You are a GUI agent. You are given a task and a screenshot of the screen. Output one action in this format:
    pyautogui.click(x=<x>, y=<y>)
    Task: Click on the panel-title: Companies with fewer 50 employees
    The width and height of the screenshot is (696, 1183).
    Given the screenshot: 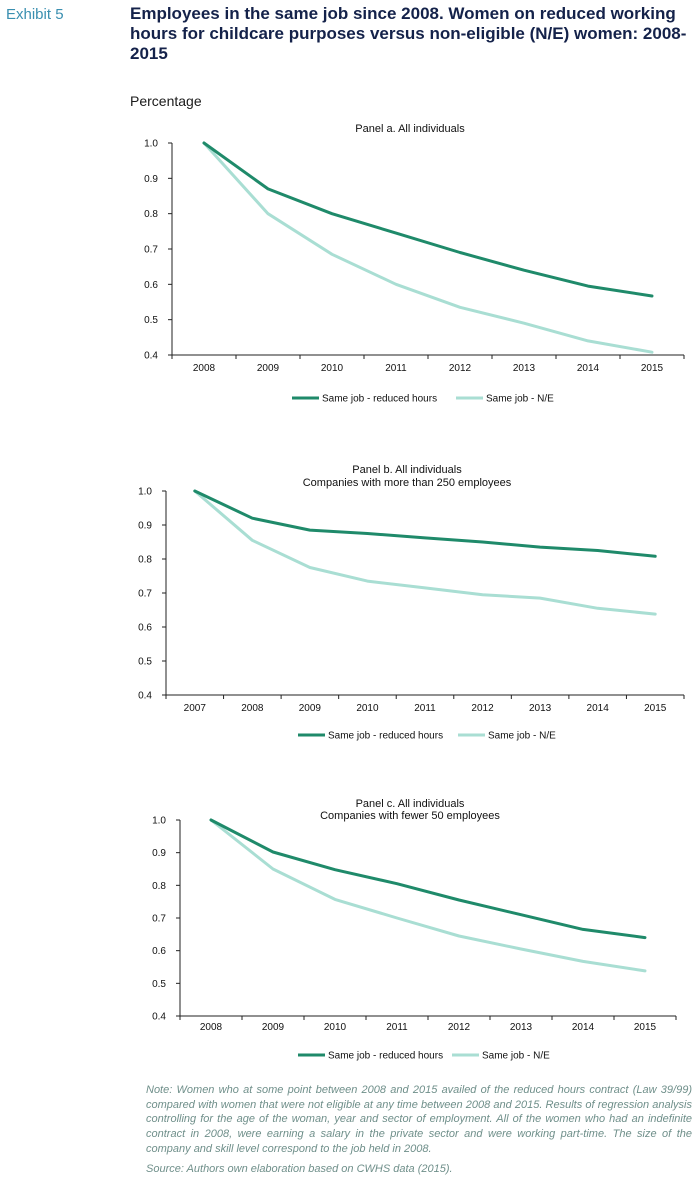 What is the action you would take?
    pyautogui.click(x=410, y=816)
    